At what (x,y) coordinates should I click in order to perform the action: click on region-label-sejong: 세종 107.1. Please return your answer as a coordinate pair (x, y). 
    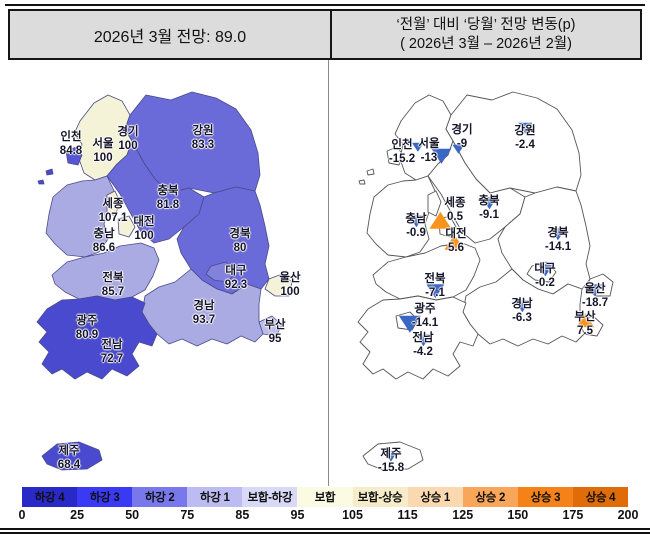
    Looking at the image, I should click on (113, 212).